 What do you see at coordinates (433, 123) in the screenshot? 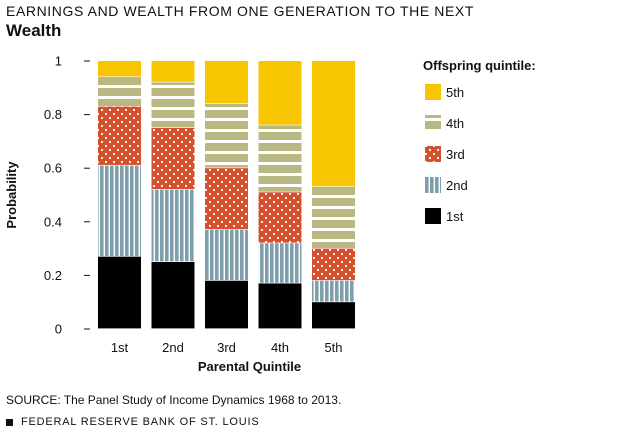
I see `legend-swatch-4th` at bounding box center [433, 123].